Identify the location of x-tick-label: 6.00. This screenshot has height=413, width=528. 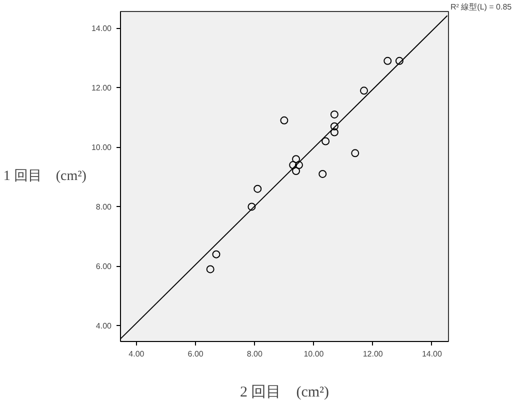
(196, 354).